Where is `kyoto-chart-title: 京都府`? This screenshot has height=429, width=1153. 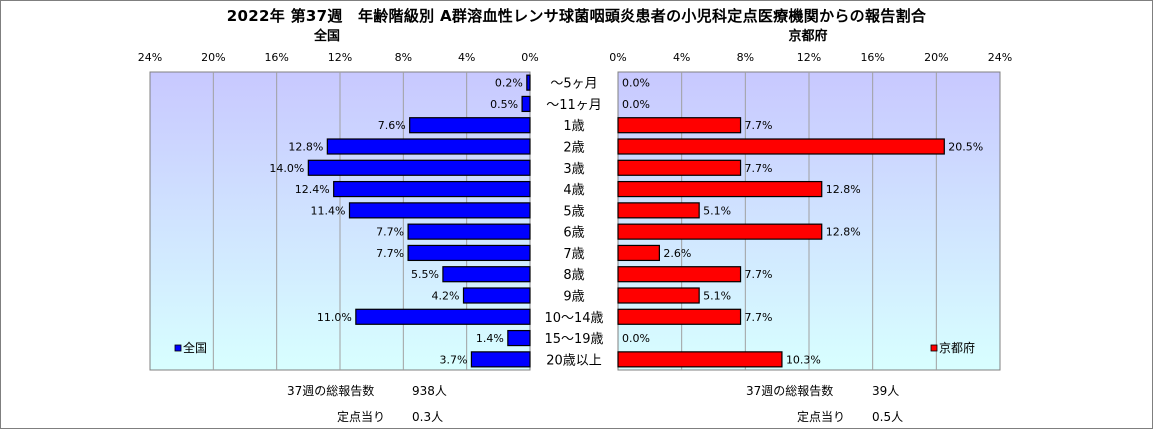
kyoto-chart-title: 京都府 is located at coordinates (807, 36).